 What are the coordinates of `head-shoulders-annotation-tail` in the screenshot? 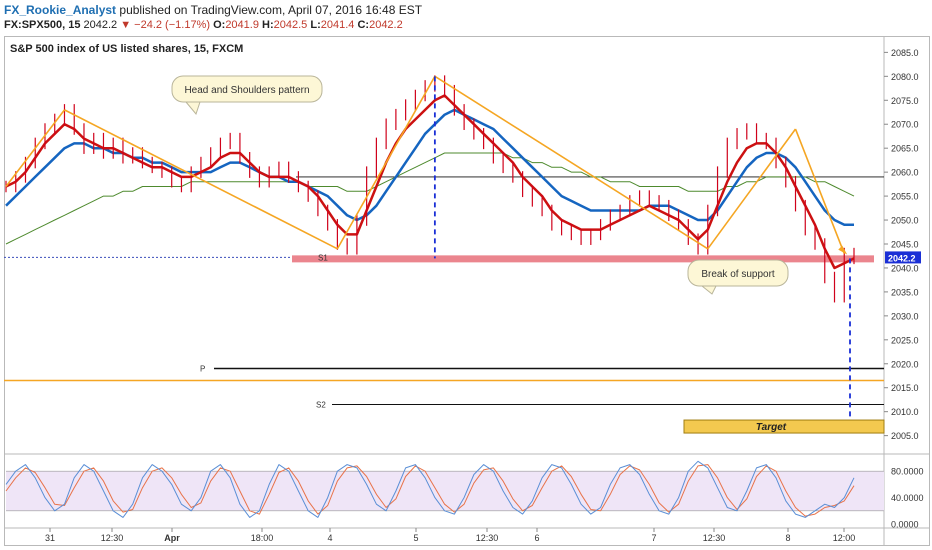 It's located at (193, 108).